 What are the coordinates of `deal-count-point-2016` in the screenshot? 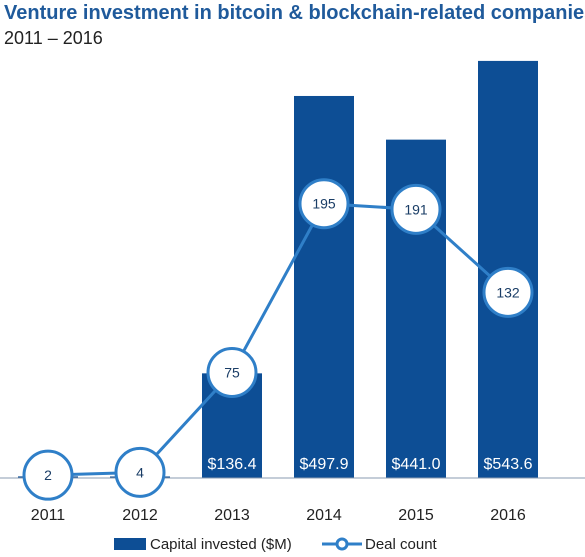 It's located at (508, 292).